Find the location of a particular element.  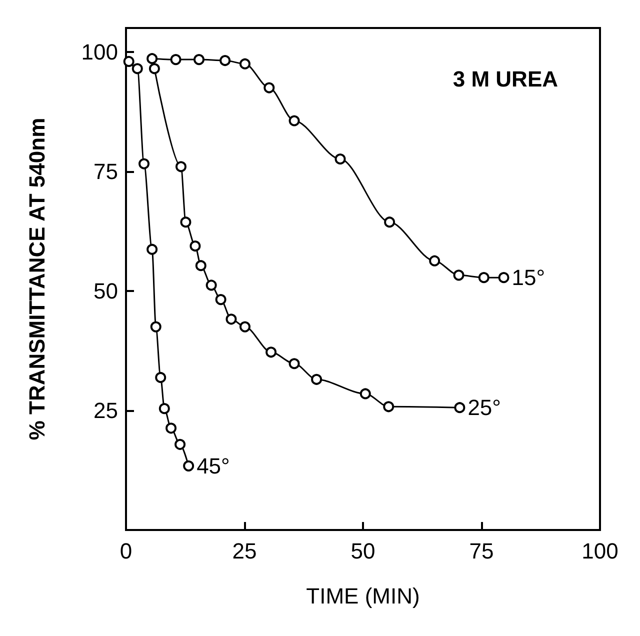

x-tick-label: 100 is located at coordinates (600, 551).